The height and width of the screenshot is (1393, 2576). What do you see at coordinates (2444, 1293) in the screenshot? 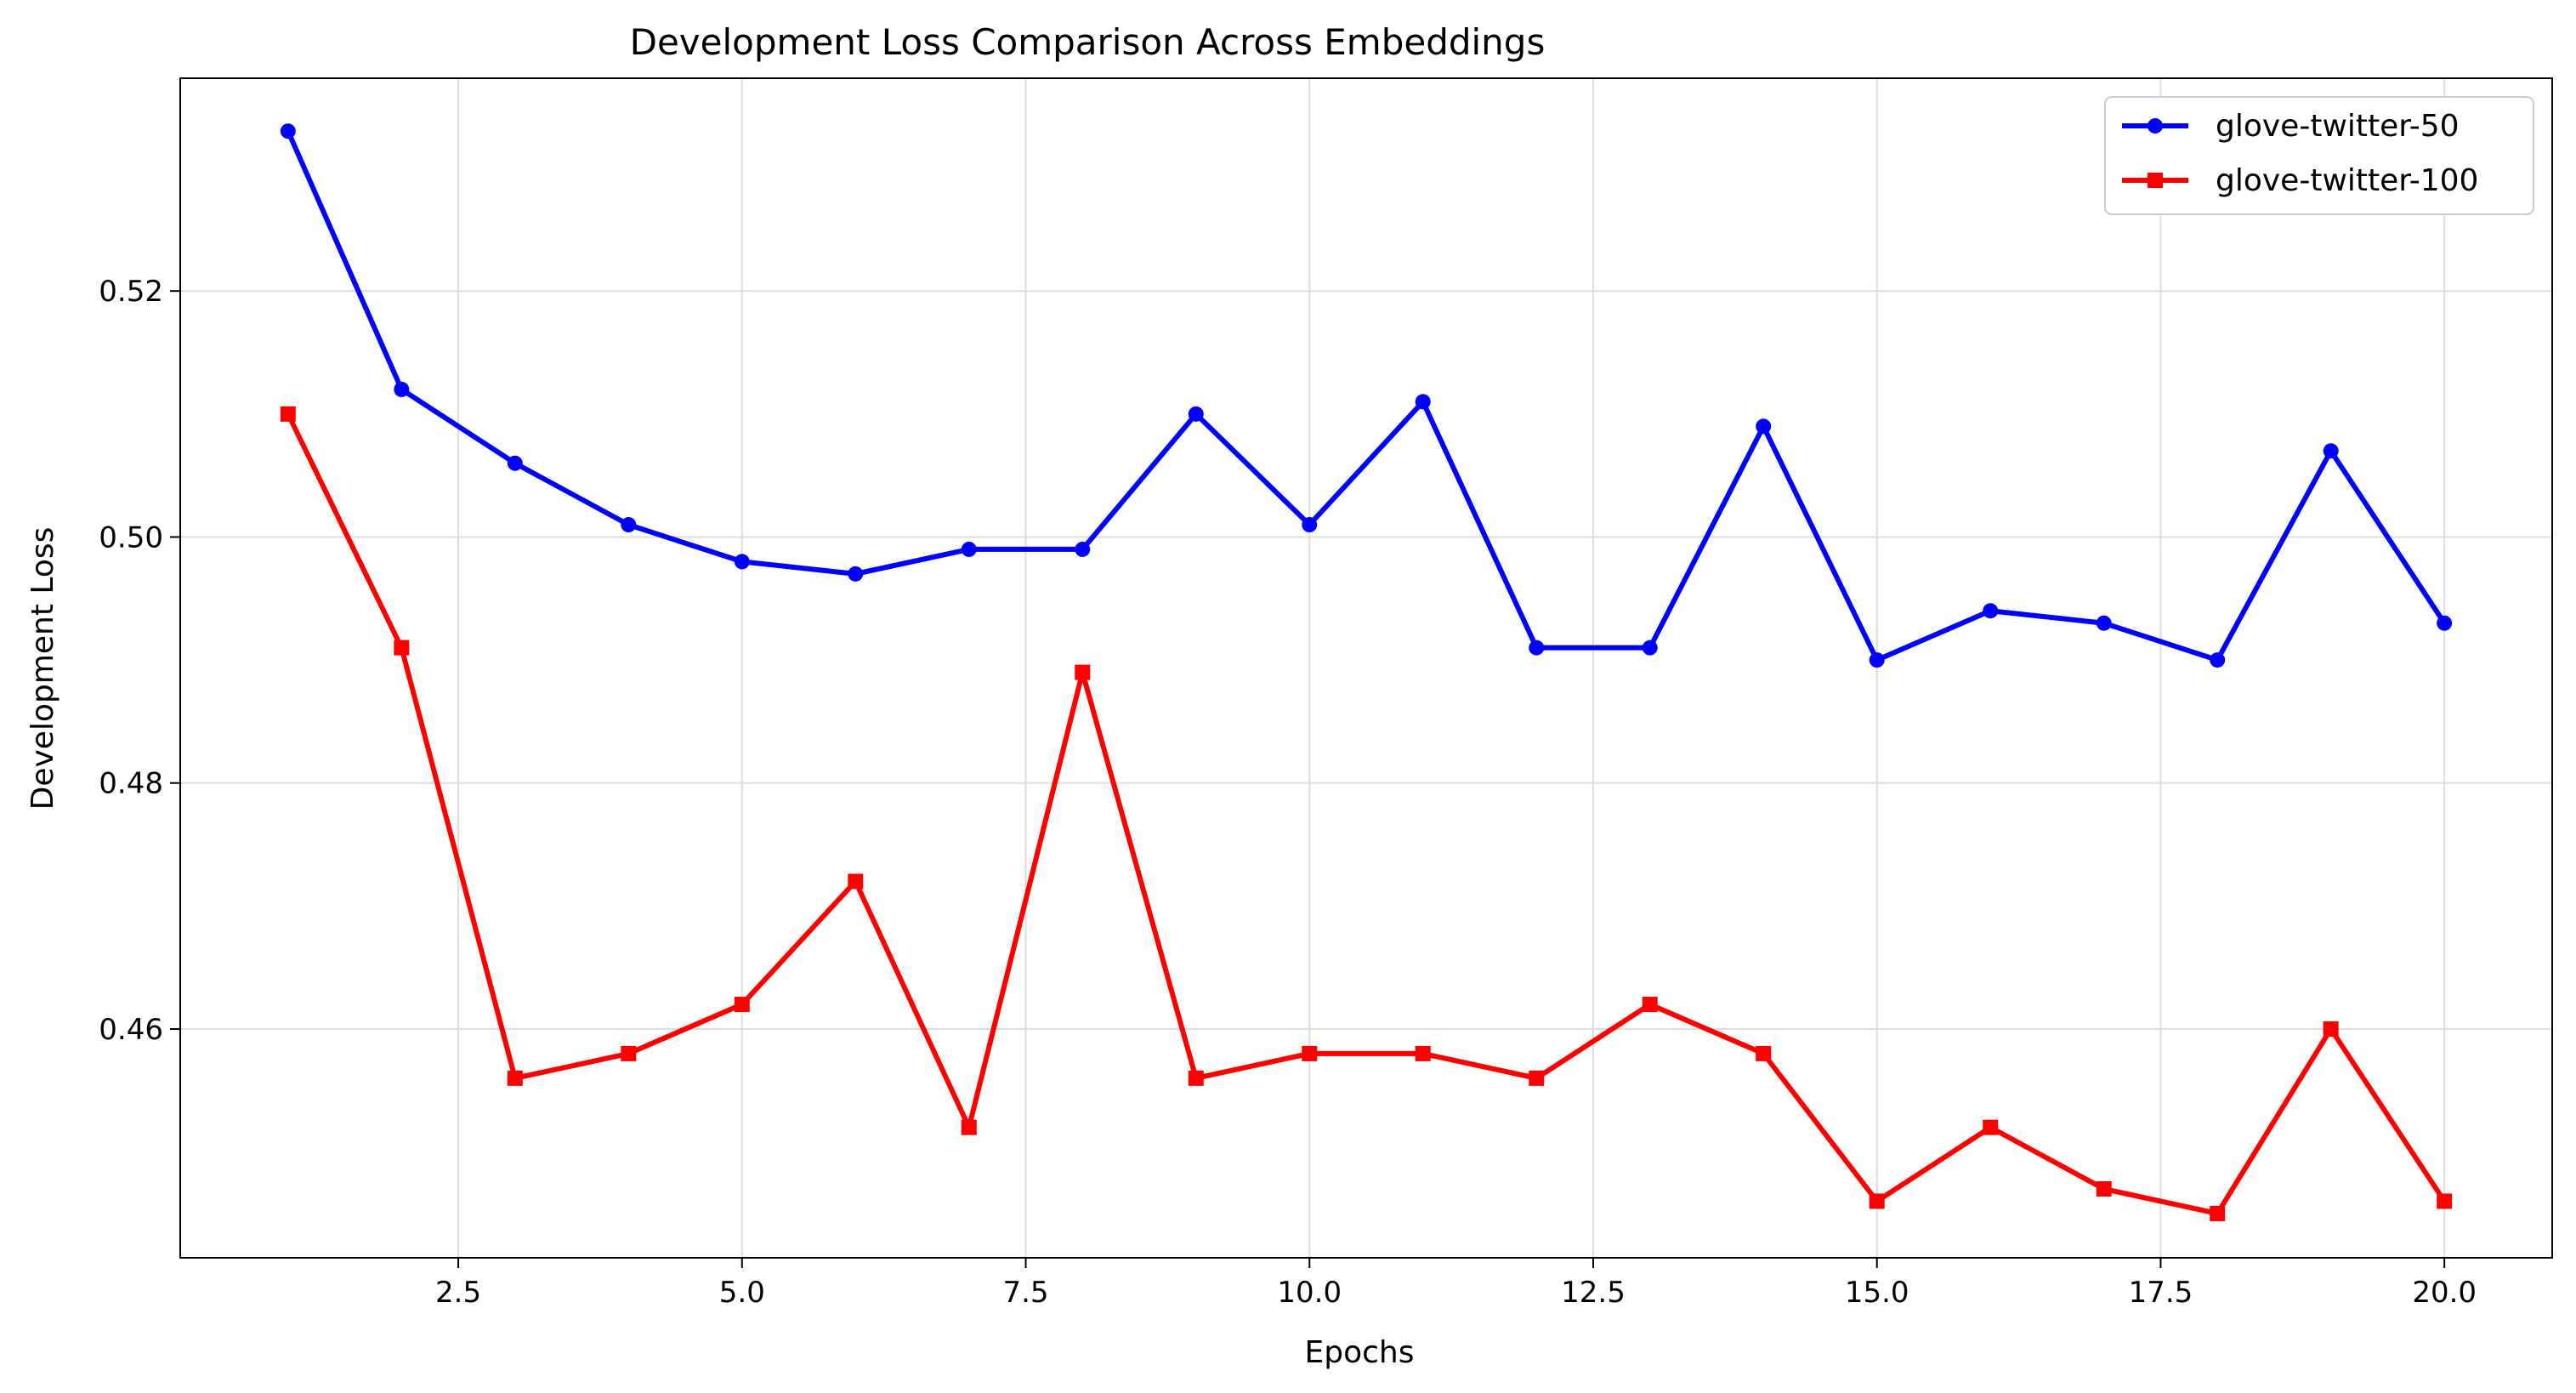
I see `x-tick-label-7: 20.0` at bounding box center [2444, 1293].